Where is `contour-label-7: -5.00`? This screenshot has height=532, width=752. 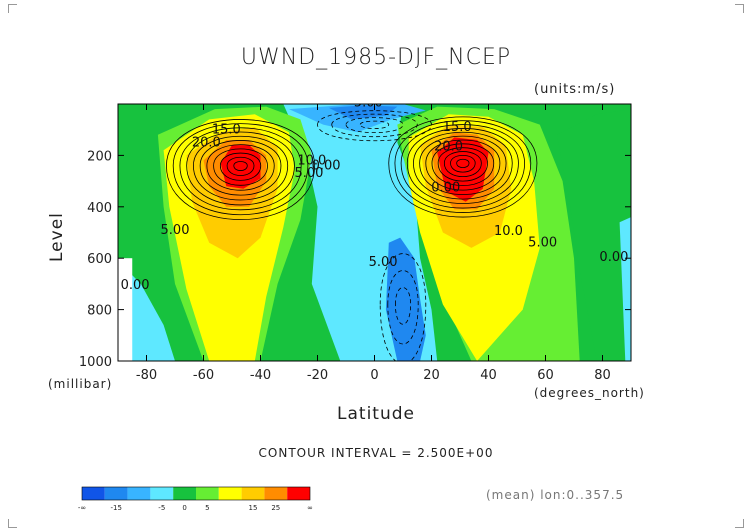 contour-label-7: -5.00 is located at coordinates (366, 103).